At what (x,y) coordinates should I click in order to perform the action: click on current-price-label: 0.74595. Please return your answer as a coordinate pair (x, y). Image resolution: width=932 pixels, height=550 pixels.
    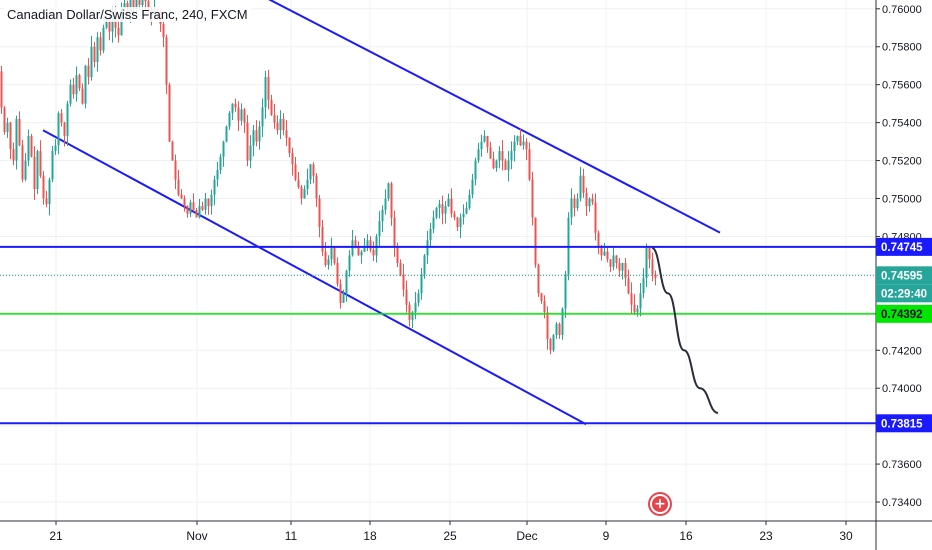
    Looking at the image, I should click on (902, 276).